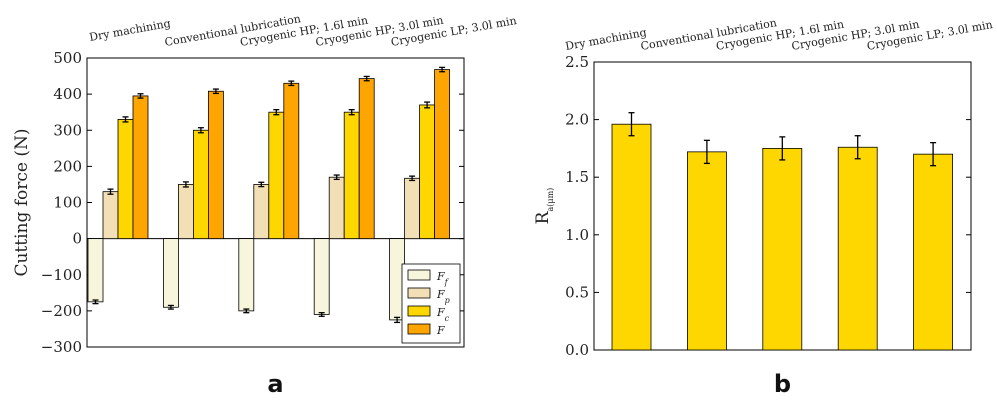 The width and height of the screenshot is (997, 402). What do you see at coordinates (443, 314) in the screenshot?
I see `legend-entry: Fc` at bounding box center [443, 314].